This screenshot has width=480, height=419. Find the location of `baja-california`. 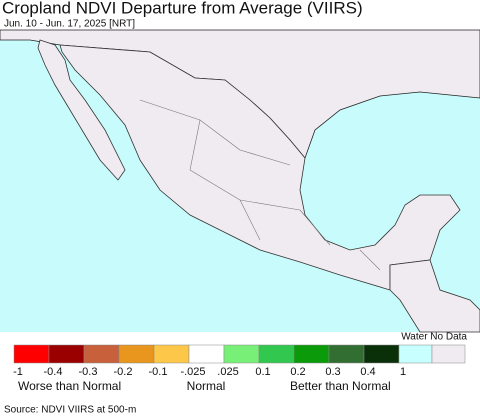

baja-california is located at coordinates (81, 110).